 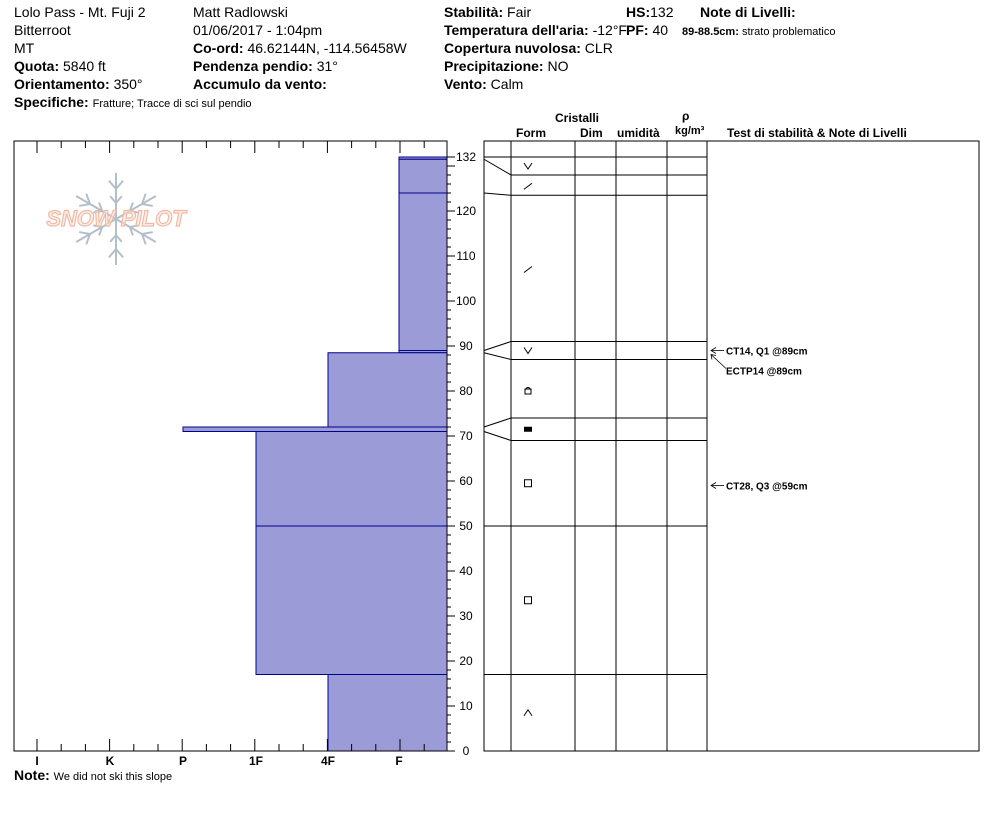 I want to click on layer-note: 89-88.5cm: strato problematico, so click(x=758, y=32).